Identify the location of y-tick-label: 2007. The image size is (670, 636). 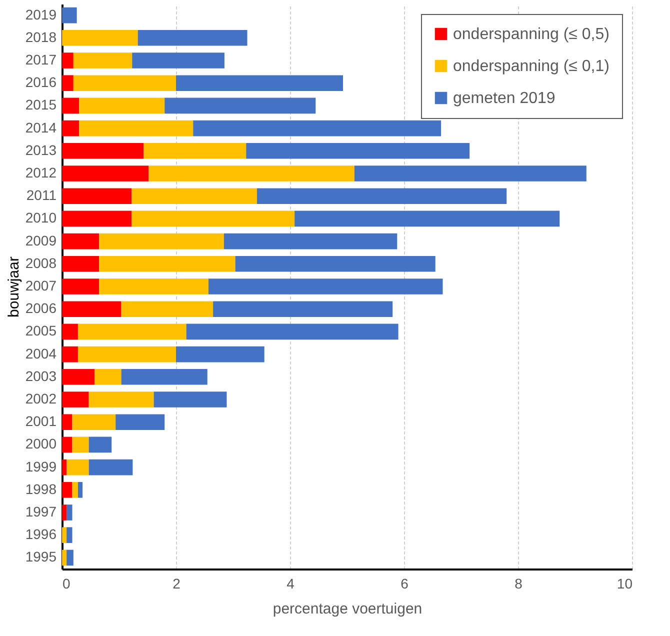
(41, 286).